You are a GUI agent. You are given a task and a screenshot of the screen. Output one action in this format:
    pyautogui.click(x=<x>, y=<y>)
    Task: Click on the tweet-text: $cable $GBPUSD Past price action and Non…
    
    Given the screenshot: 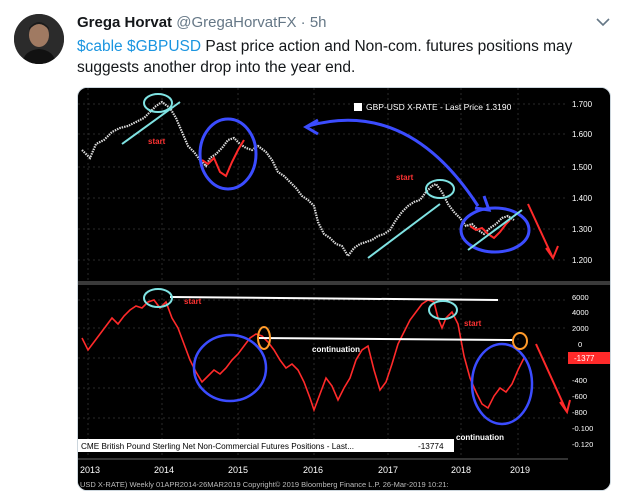 What is the action you would take?
    pyautogui.click(x=337, y=57)
    